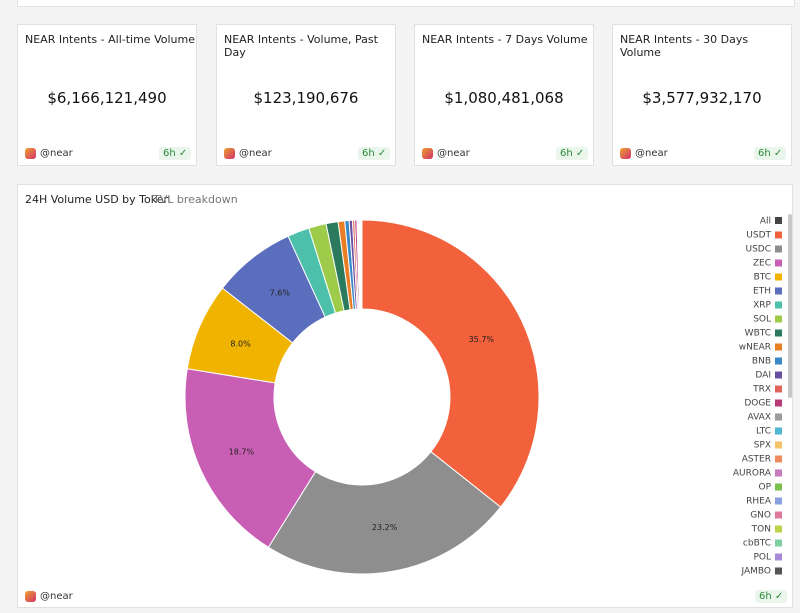 This screenshot has width=800, height=613. What do you see at coordinates (505, 39) in the screenshot?
I see `card-title: NEAR Intents - 7 Days Volume` at bounding box center [505, 39].